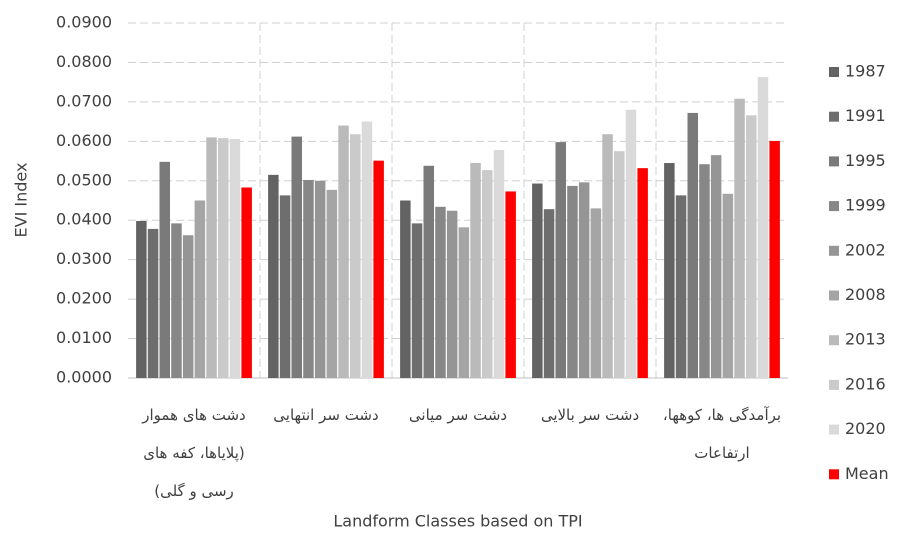 The width and height of the screenshot is (904, 536). I want to click on y-tick-label: 0.0200, so click(84, 298).